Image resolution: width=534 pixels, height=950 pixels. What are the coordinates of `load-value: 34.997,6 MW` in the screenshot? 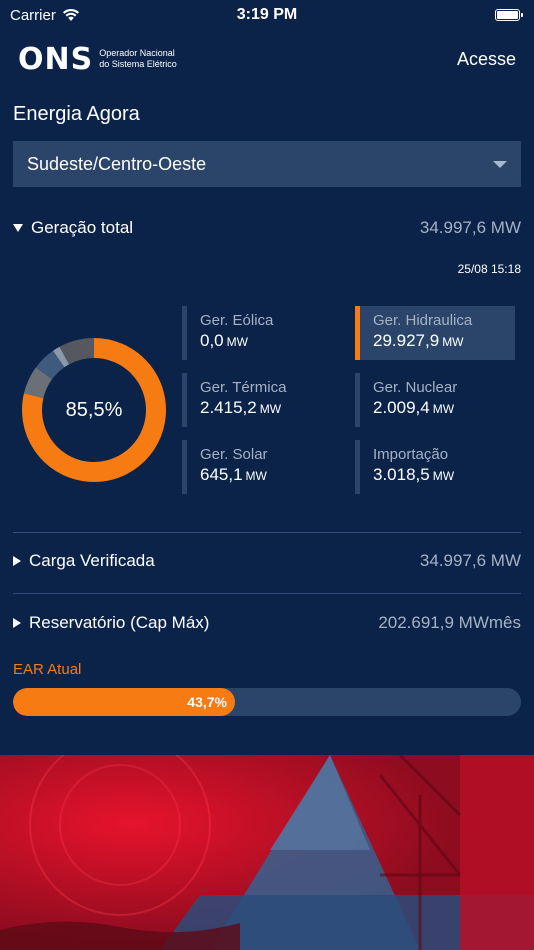 It's located at (470, 560).